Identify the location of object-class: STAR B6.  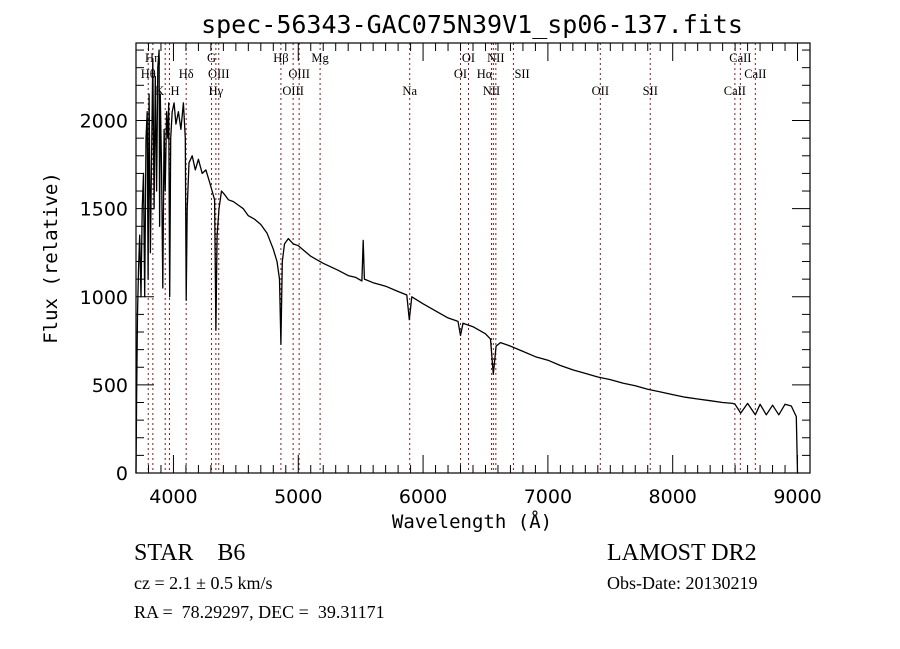
(190, 553).